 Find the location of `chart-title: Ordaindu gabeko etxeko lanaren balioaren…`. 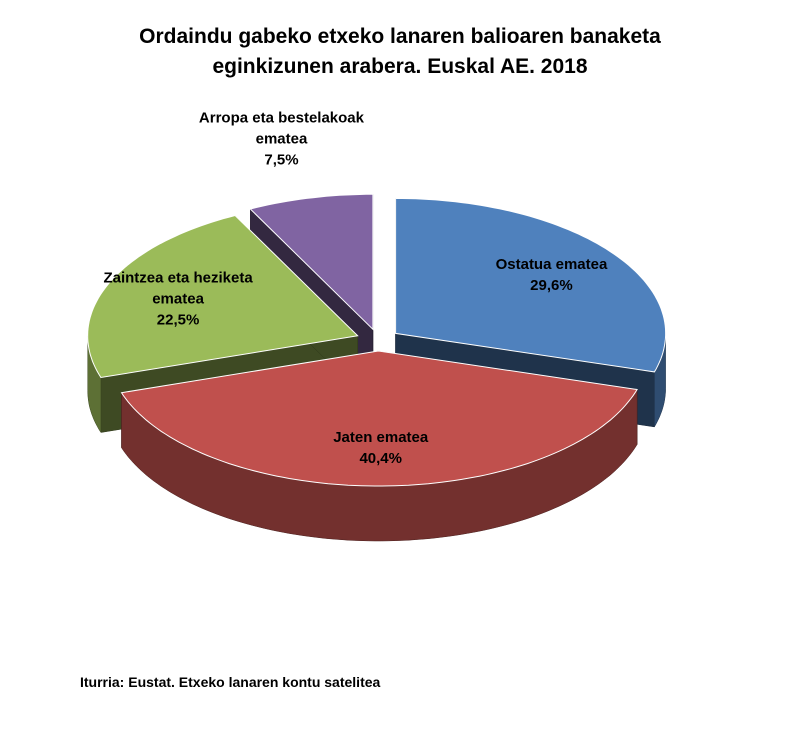

chart-title: Ordaindu gabeko etxeko lanaren balioaren… is located at coordinates (400, 51).